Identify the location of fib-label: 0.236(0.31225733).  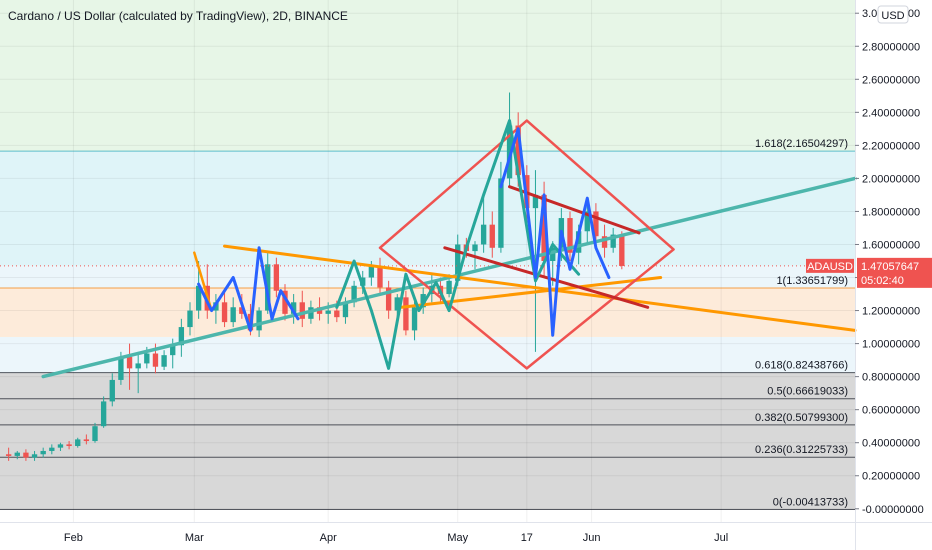
(801, 450).